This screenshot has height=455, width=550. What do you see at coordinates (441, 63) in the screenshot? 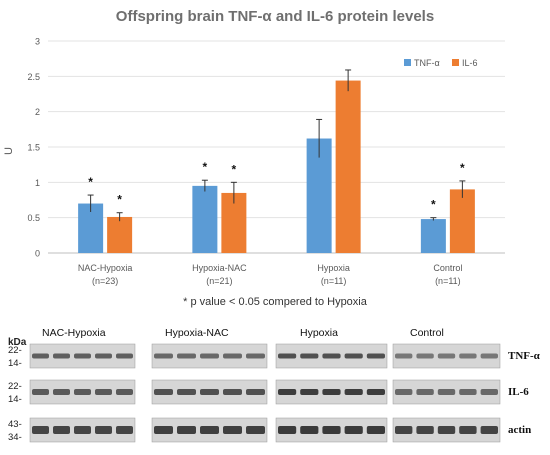
I see `legend: TNF-α IL-6` at bounding box center [441, 63].